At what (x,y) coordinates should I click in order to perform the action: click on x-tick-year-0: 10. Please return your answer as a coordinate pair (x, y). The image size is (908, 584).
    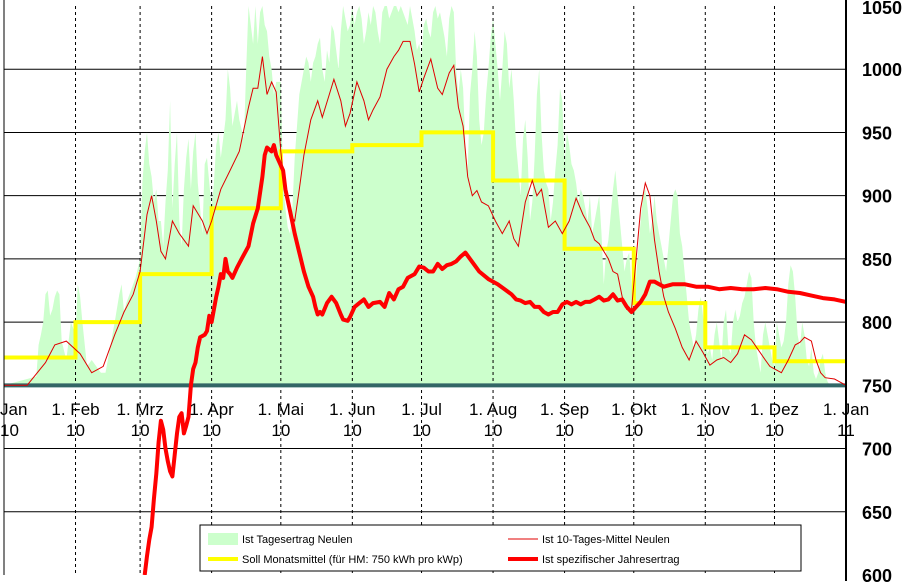
    Looking at the image, I should click on (9, 430).